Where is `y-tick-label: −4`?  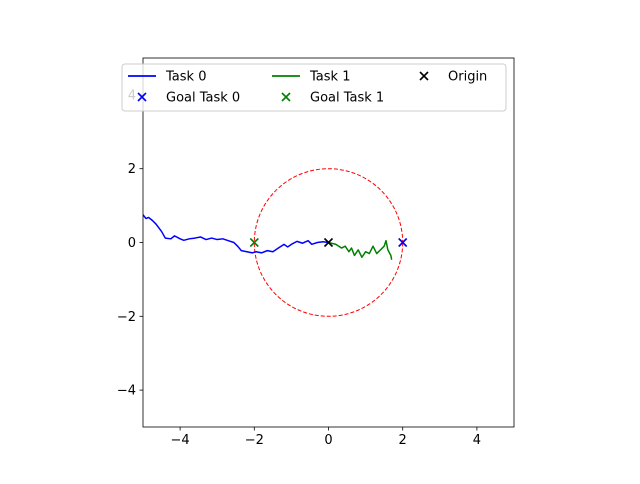
y-tick-label: −4 is located at coordinates (126, 391).